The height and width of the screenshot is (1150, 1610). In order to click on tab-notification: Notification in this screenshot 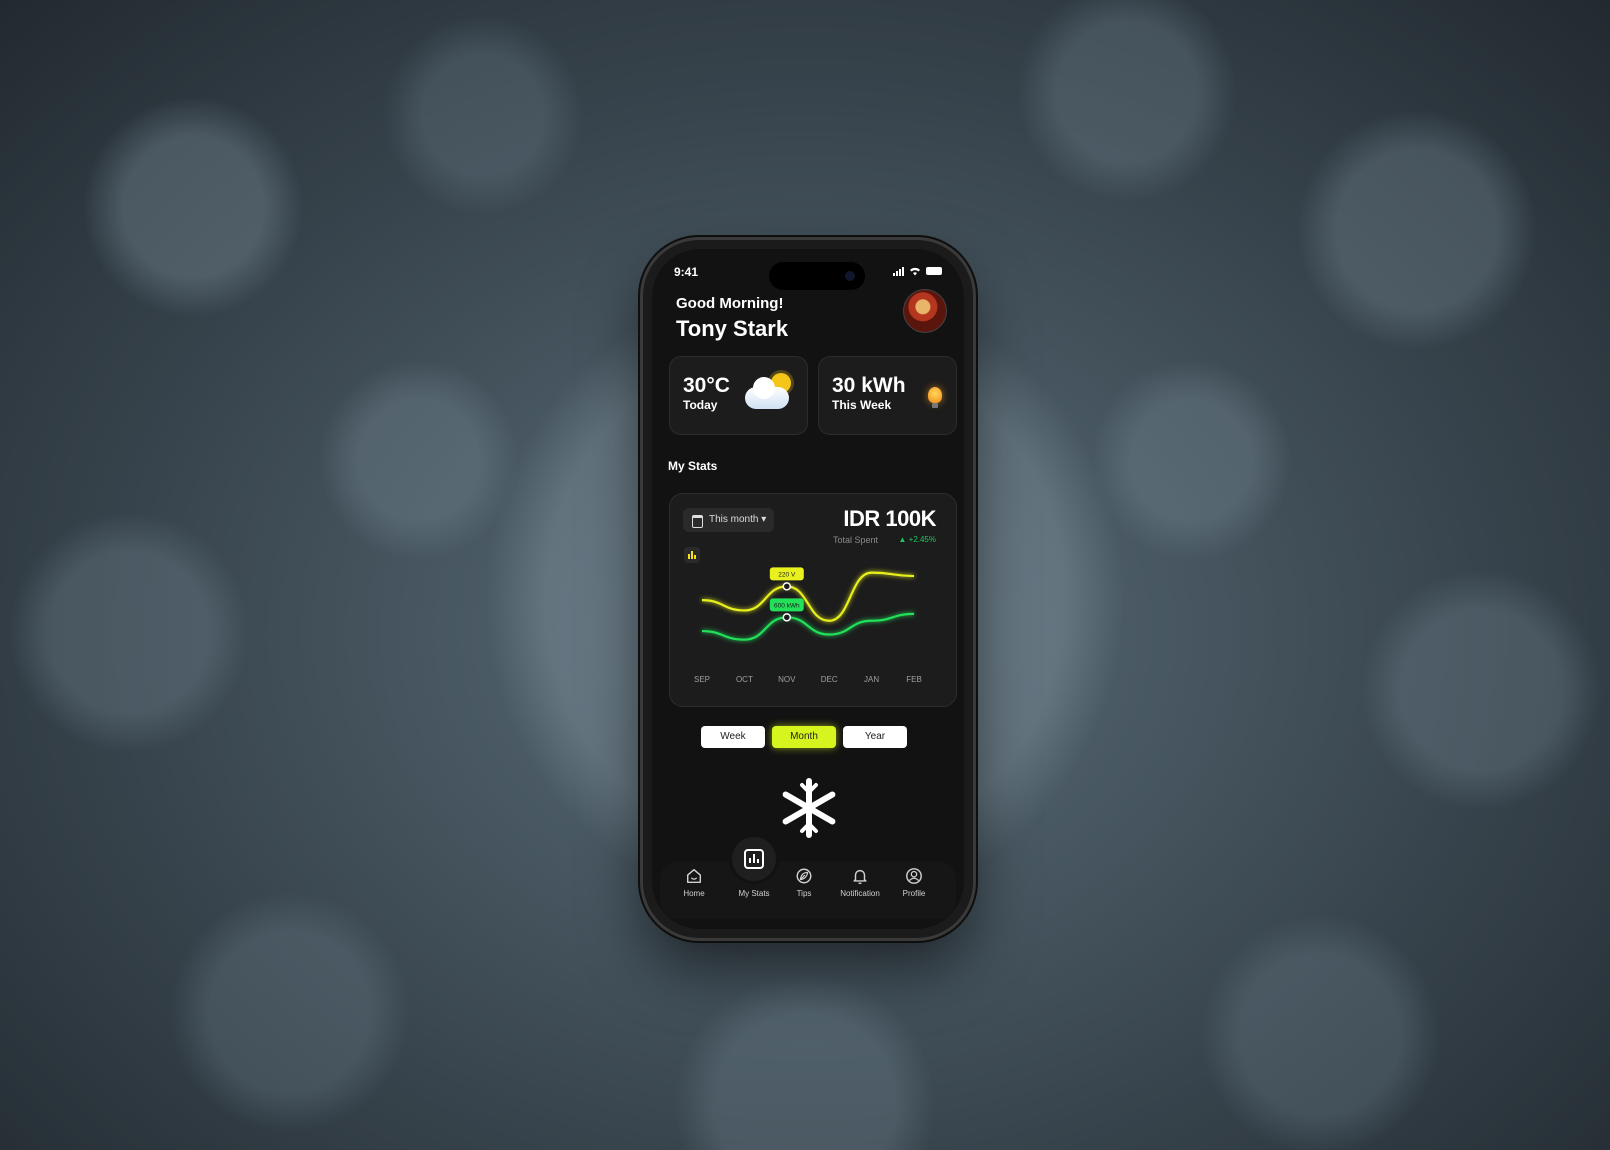, I will do `click(860, 882)`.